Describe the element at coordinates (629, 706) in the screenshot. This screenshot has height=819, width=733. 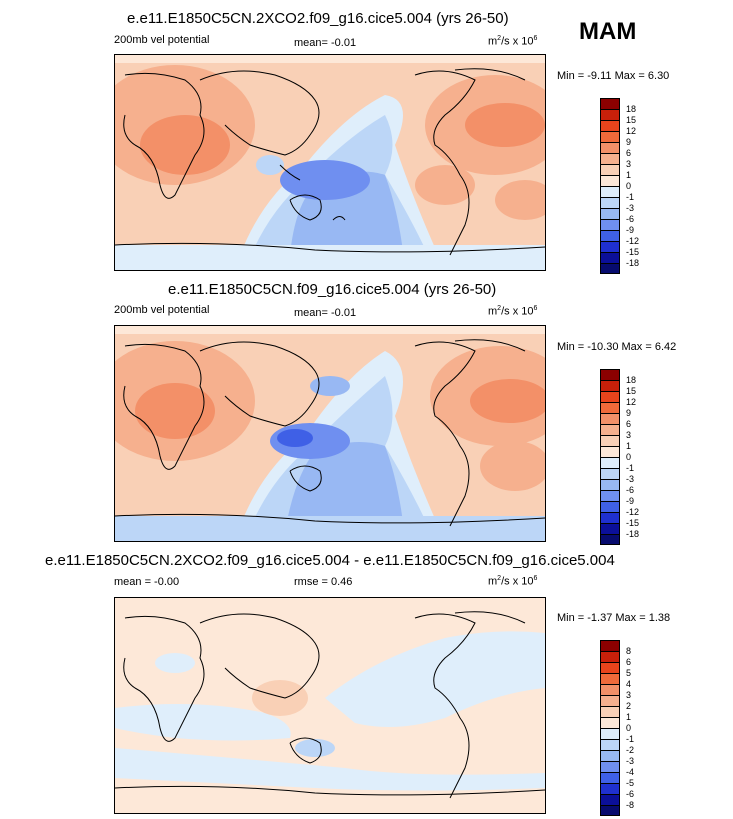
I see `colorbar-label: 2` at that location.